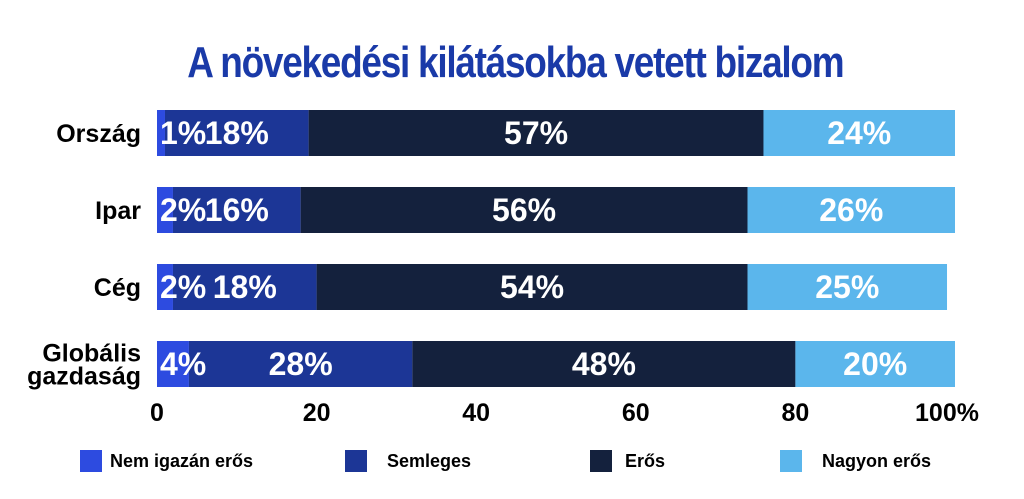 The height and width of the screenshot is (499, 1024). Describe the element at coordinates (84, 365) in the screenshot. I see `category-label: Globális gazdaság` at that location.